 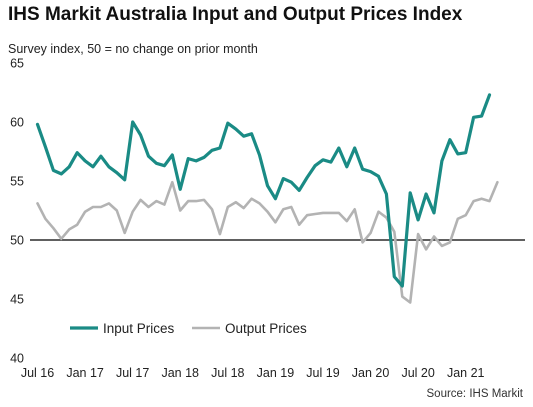 I want to click on legend-item-output-prices: Output Prices, so click(x=249, y=328).